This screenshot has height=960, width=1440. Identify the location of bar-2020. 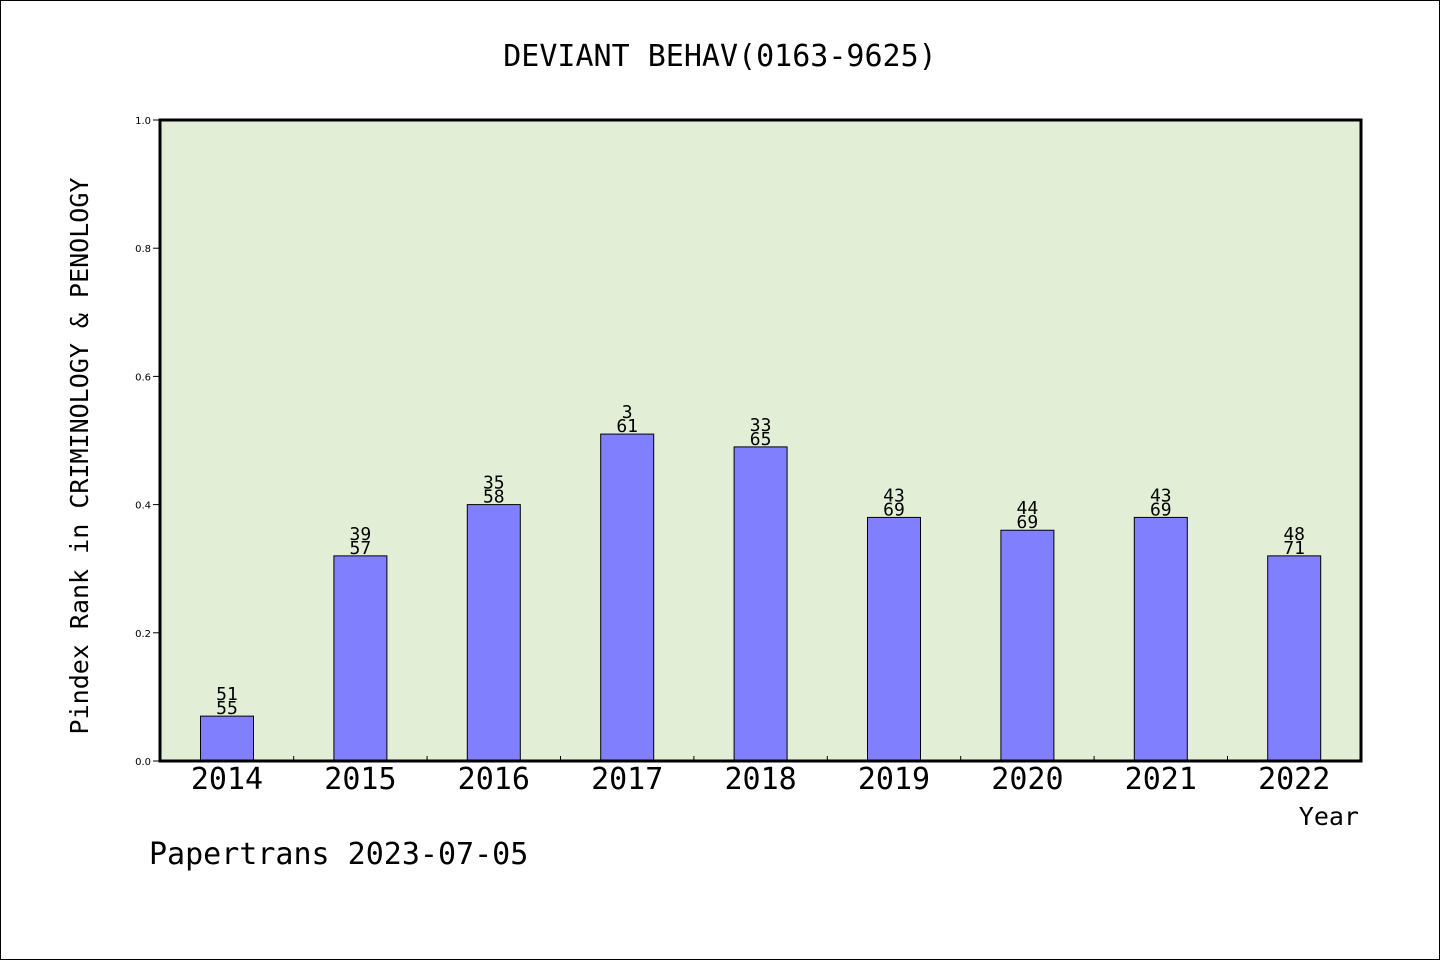
(1027, 645).